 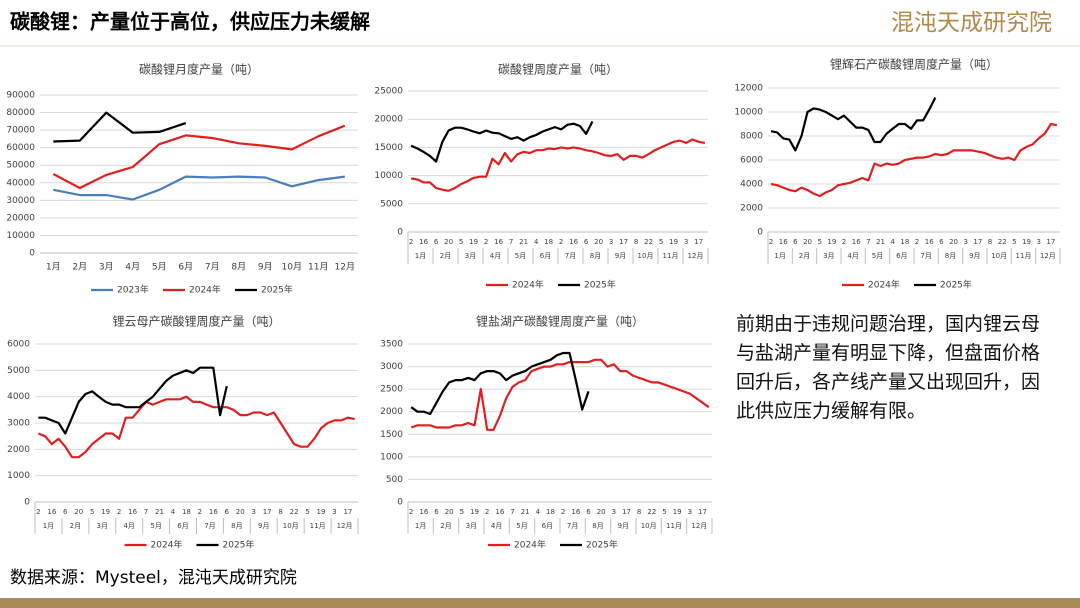 What do you see at coordinates (345, 267) in the screenshot?
I see `x-tick-label: 12月` at bounding box center [345, 267].